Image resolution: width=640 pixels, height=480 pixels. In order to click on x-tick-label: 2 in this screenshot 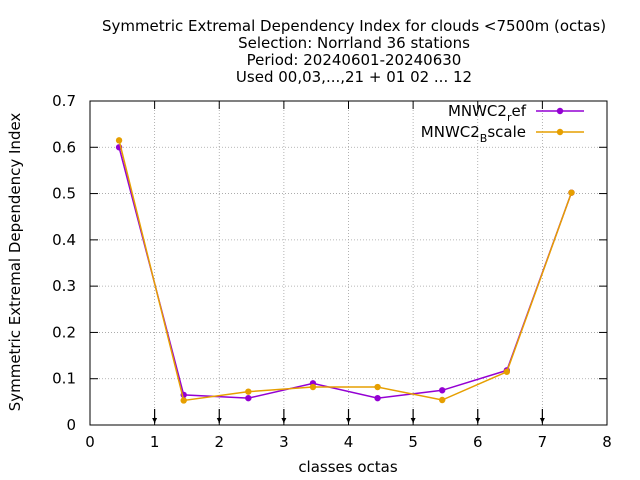, I will do `click(219, 442)`.